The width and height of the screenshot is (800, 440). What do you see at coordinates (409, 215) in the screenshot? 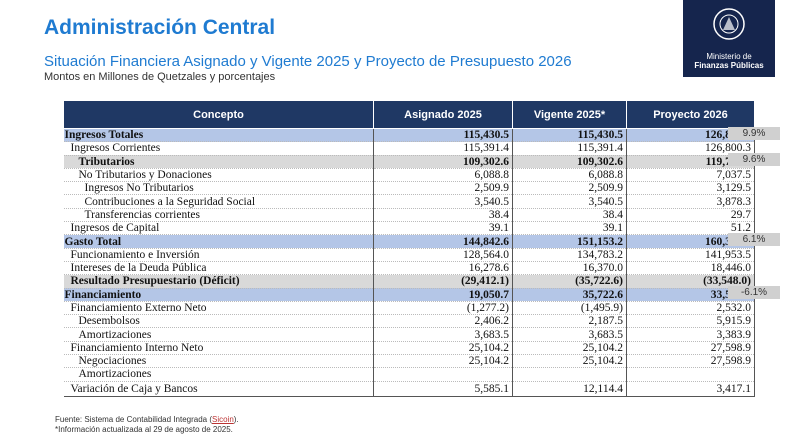
I see `table-row: Transferencias corrientes 38.4 38.4 29.7` at bounding box center [409, 215].